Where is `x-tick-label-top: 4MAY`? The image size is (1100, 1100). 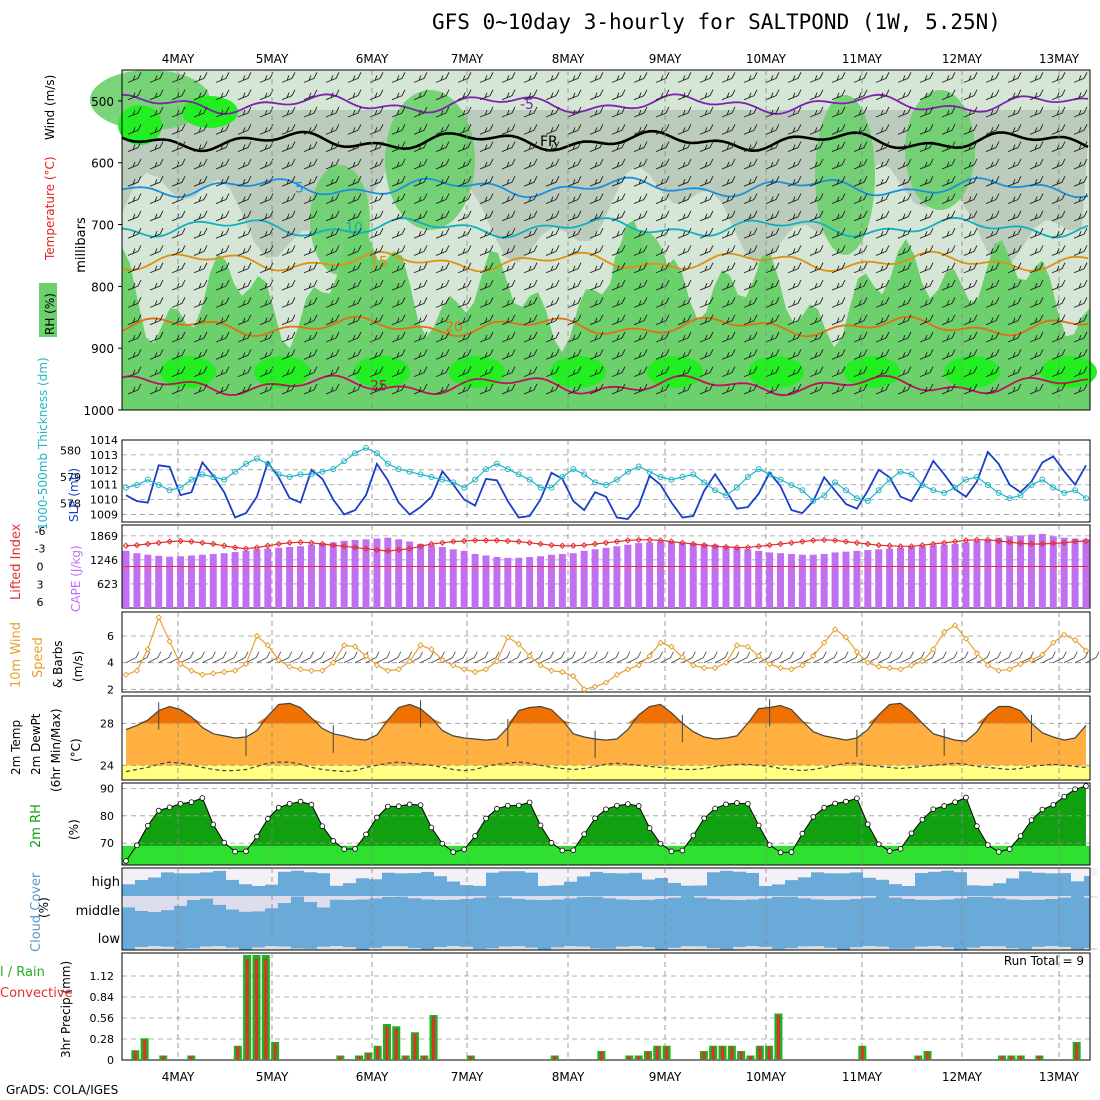
x-tick-label-top: 4MAY is located at coordinates (178, 59).